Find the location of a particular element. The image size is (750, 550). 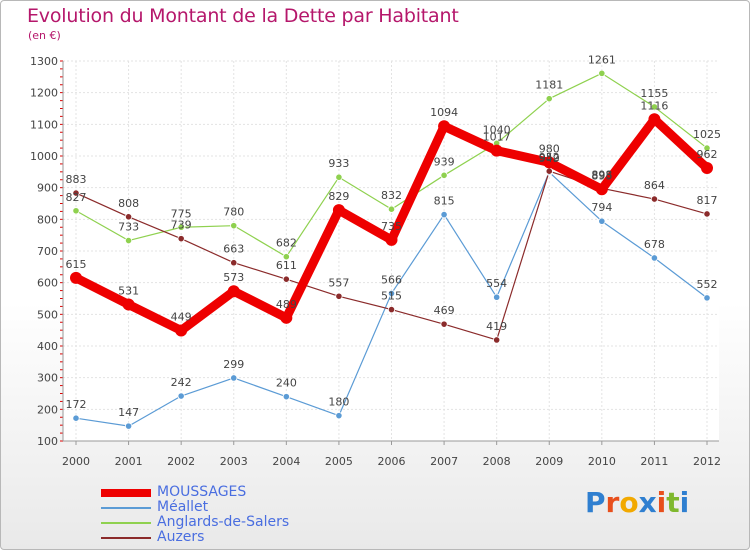

y-tick-label: 600 is located at coordinates (47, 283).